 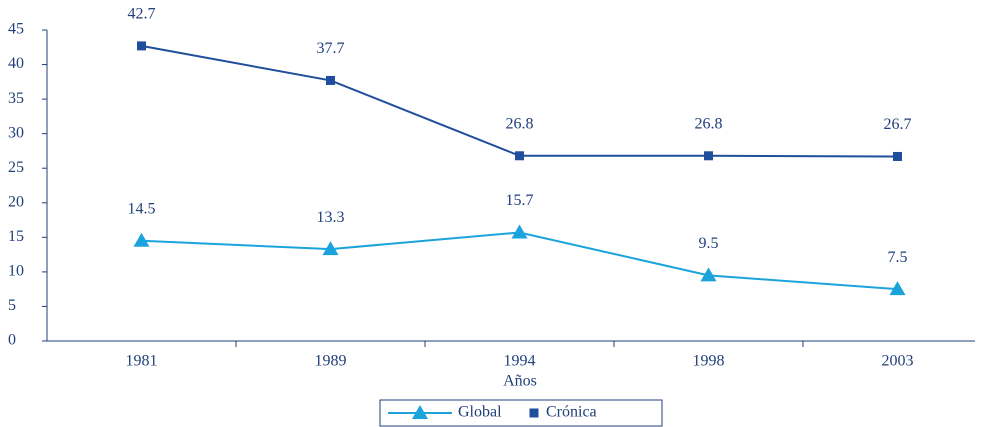 I want to click on data-label: 7.5, so click(x=898, y=257).